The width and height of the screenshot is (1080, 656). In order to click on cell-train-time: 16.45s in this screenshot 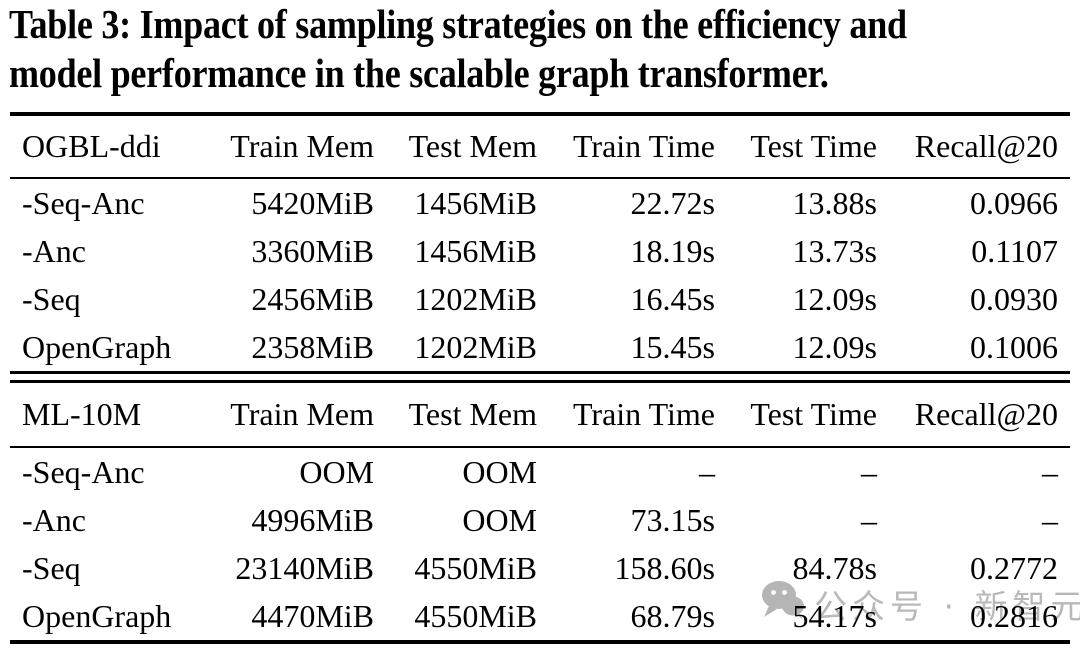, I will do `click(672, 298)`.